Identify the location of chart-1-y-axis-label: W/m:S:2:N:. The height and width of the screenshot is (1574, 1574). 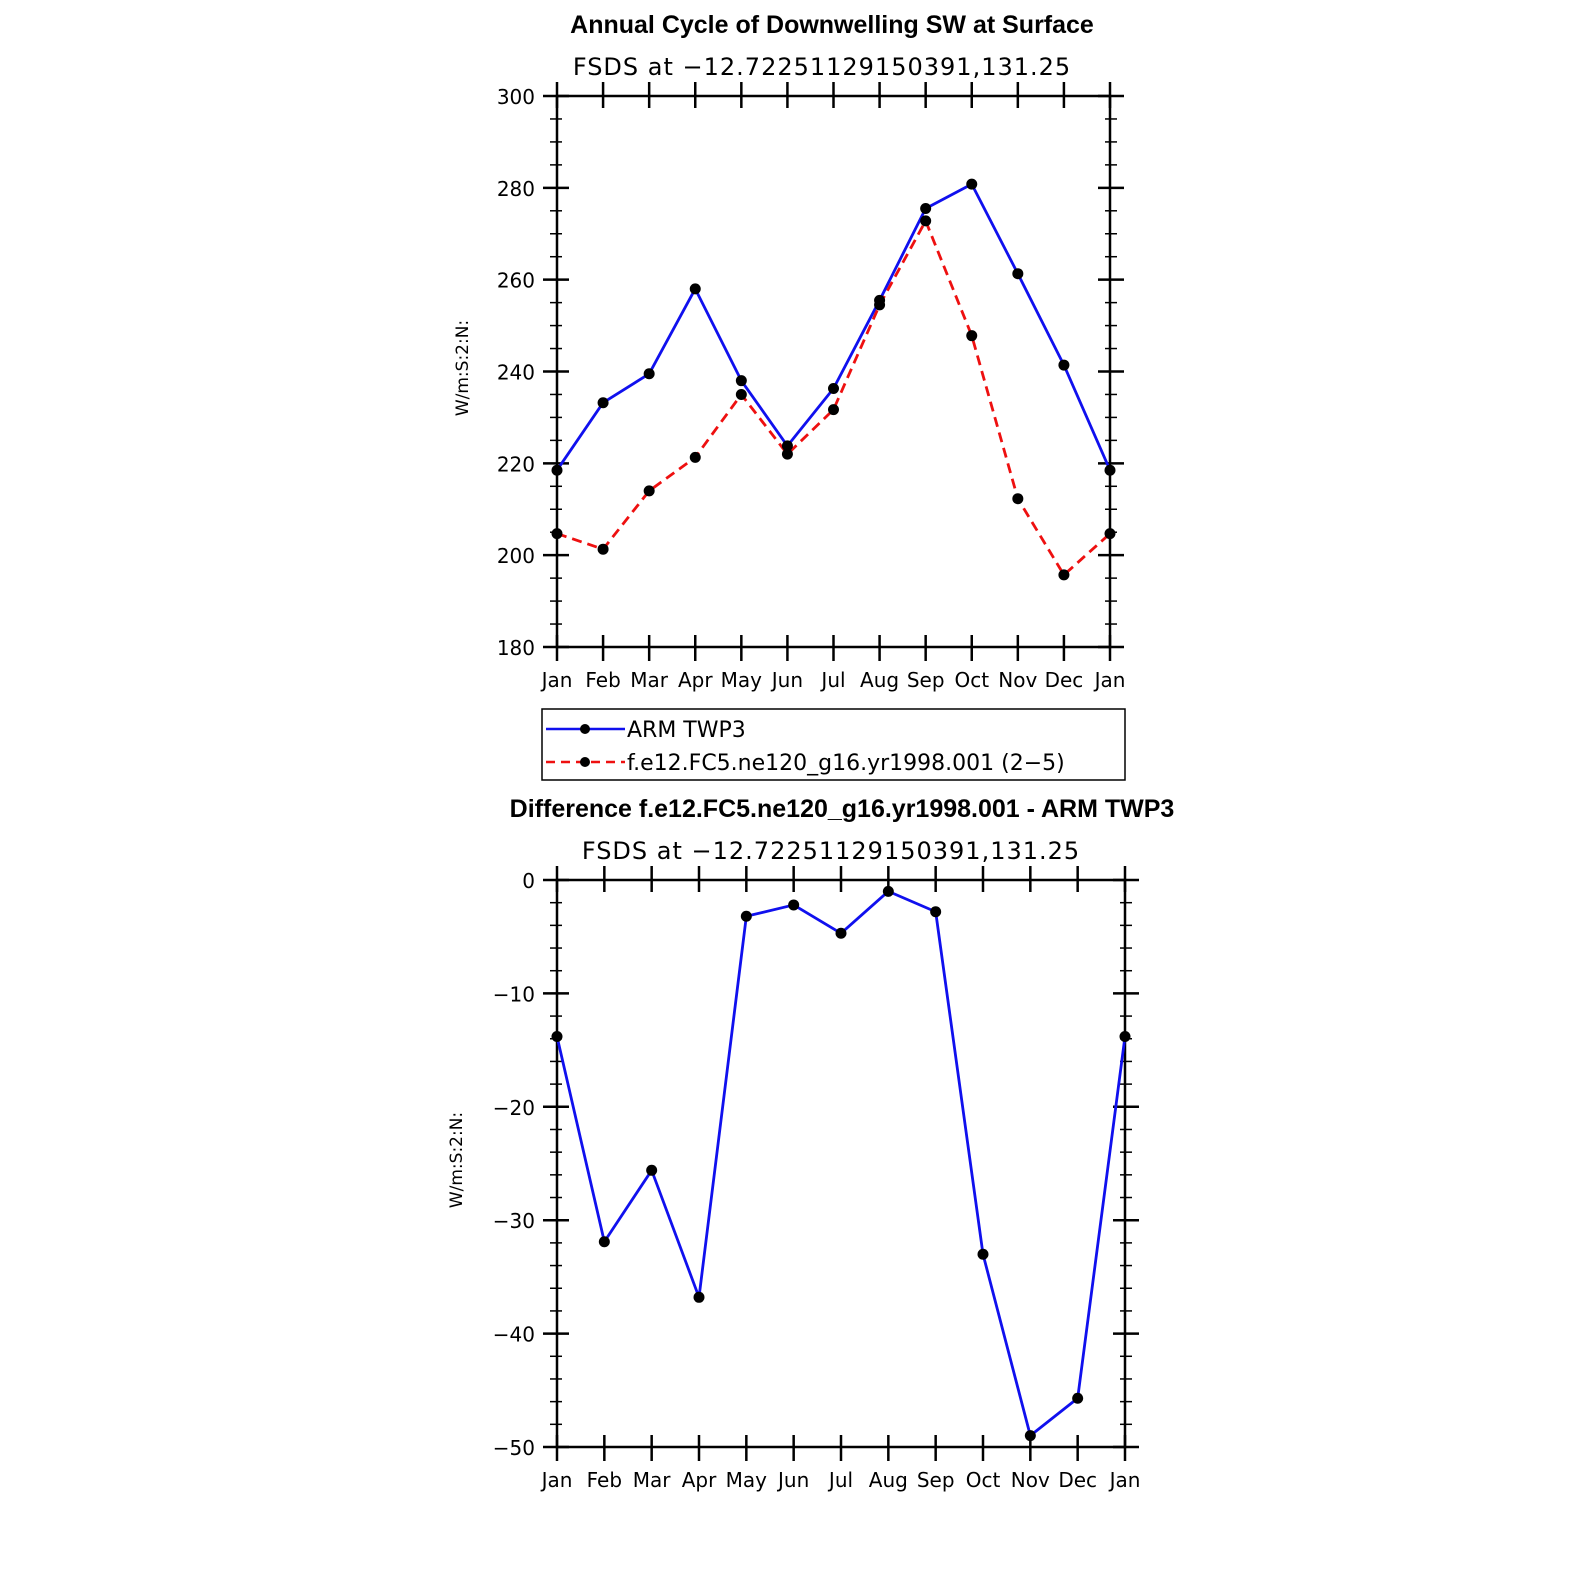
(463, 368).